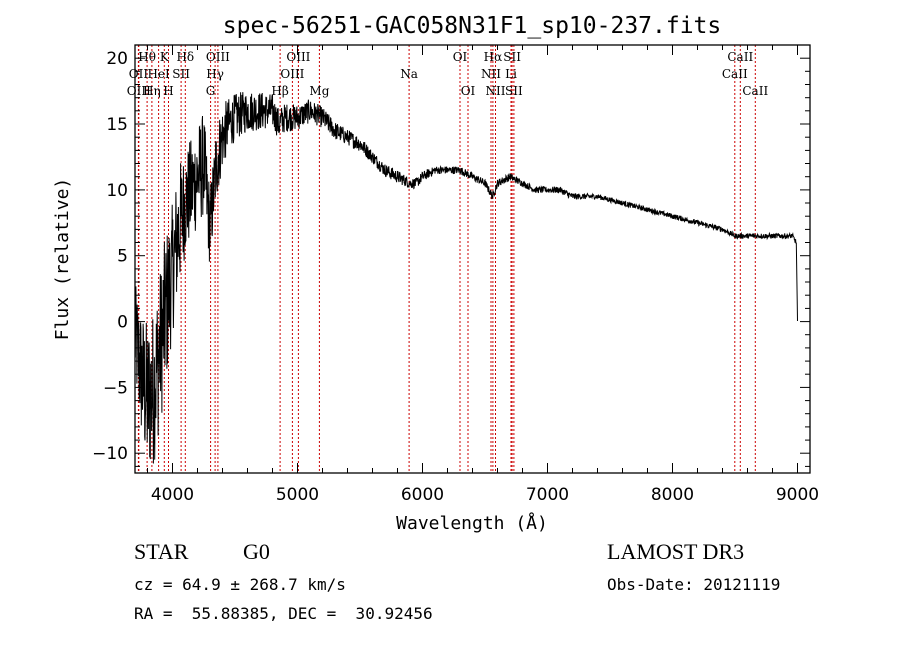  Describe the element at coordinates (117, 191) in the screenshot. I see `y-tick-label-10: 10` at that location.